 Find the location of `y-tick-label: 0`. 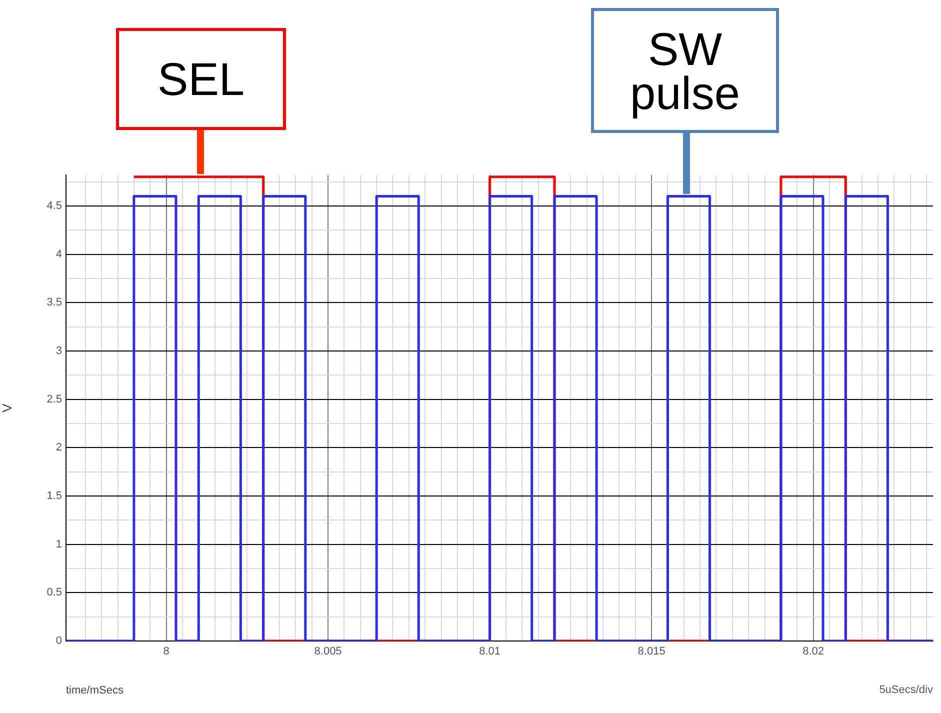

y-tick-label: 0 is located at coordinates (59, 641).